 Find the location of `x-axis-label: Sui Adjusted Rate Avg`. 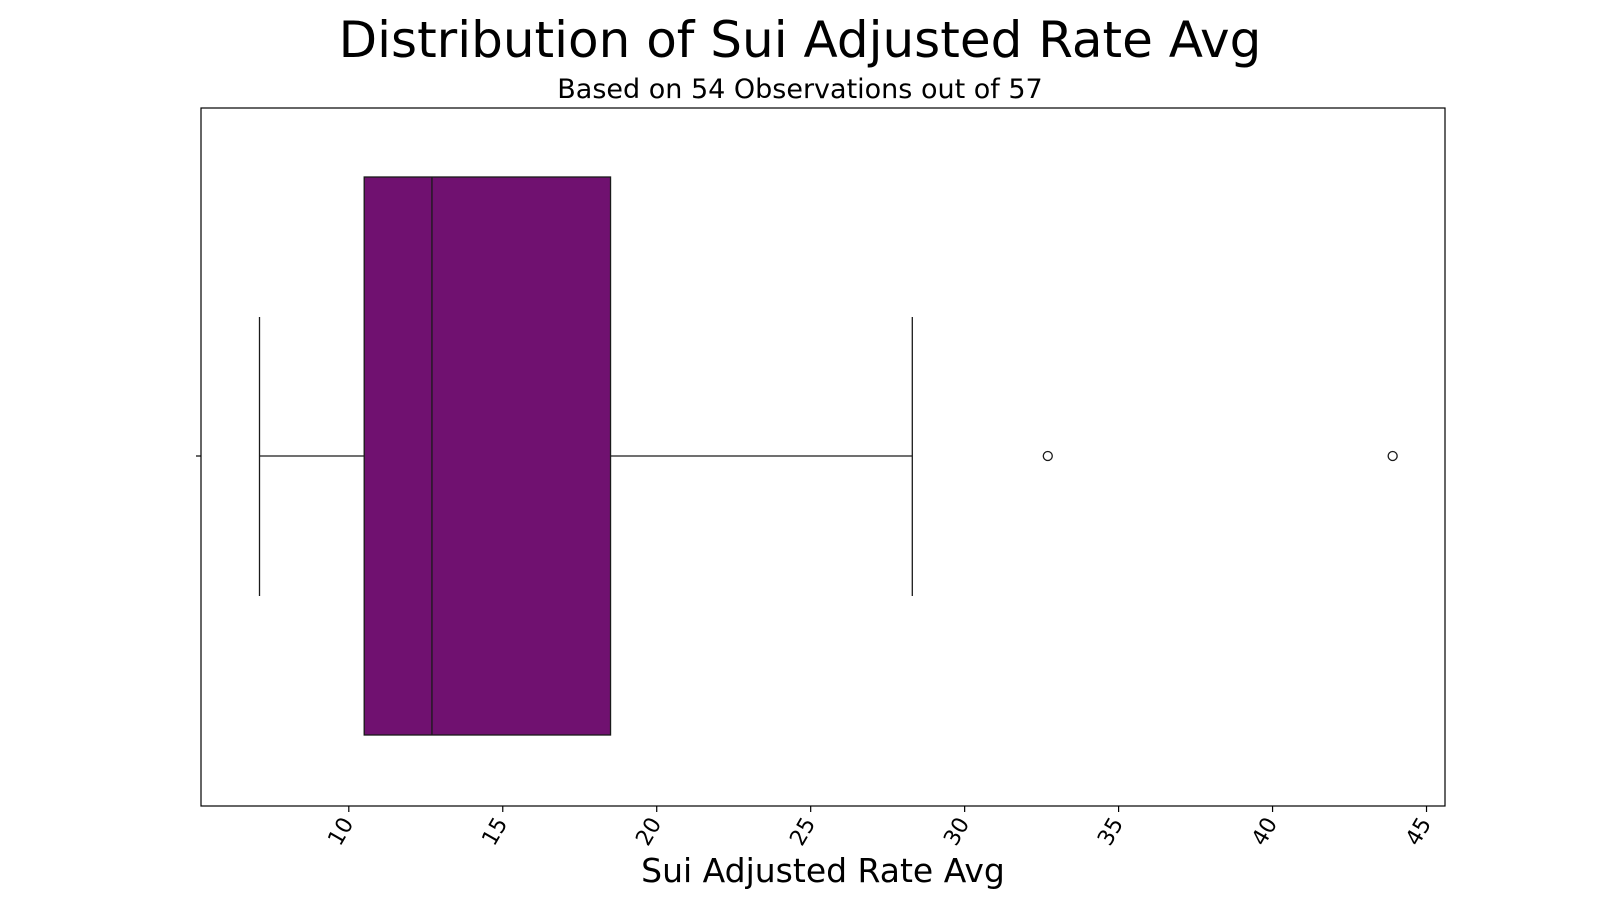

x-axis-label: Sui Adjusted Rate Avg is located at coordinates (823, 870).